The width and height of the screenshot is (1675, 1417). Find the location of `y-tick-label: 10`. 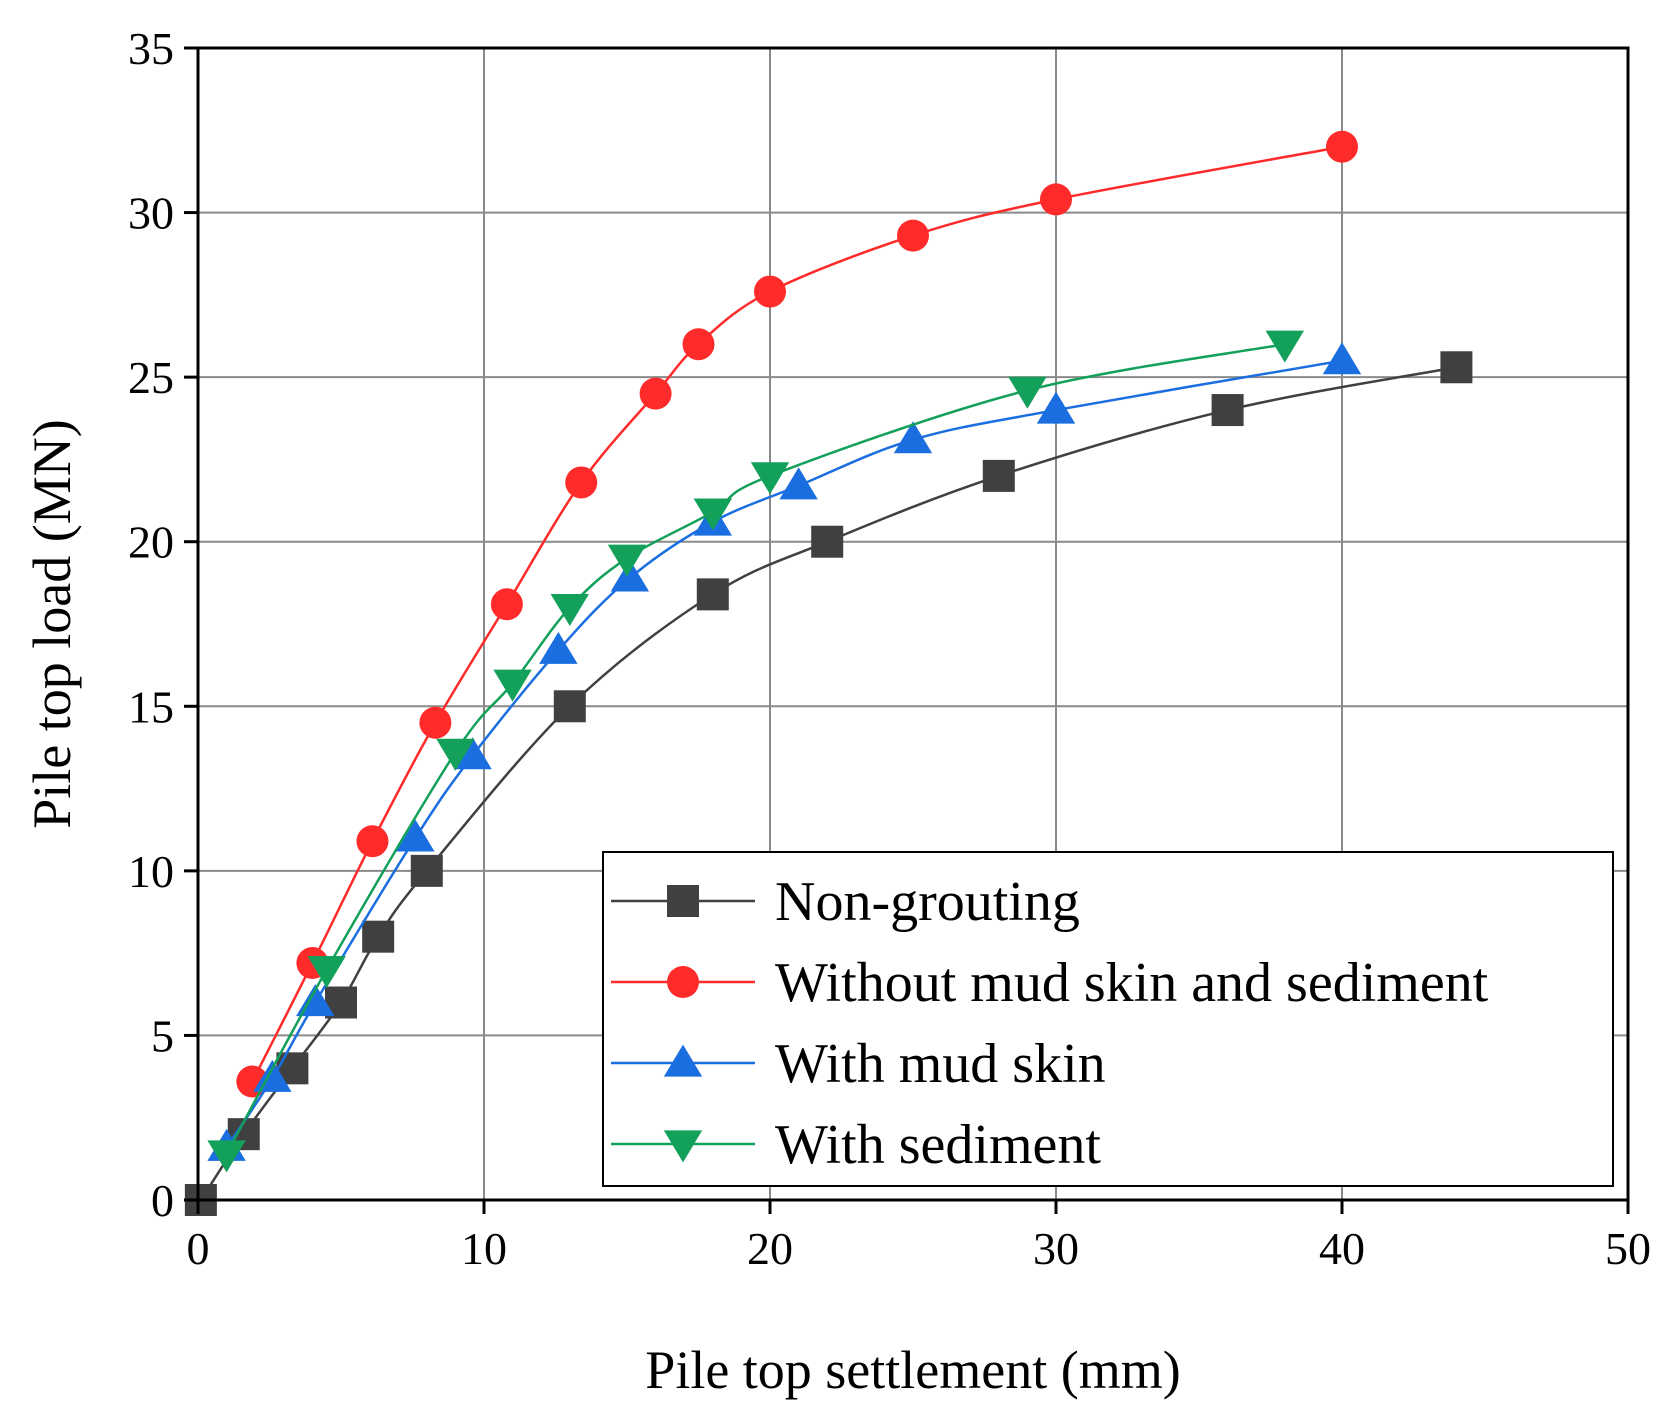

y-tick-label: 10 is located at coordinates (151, 871).